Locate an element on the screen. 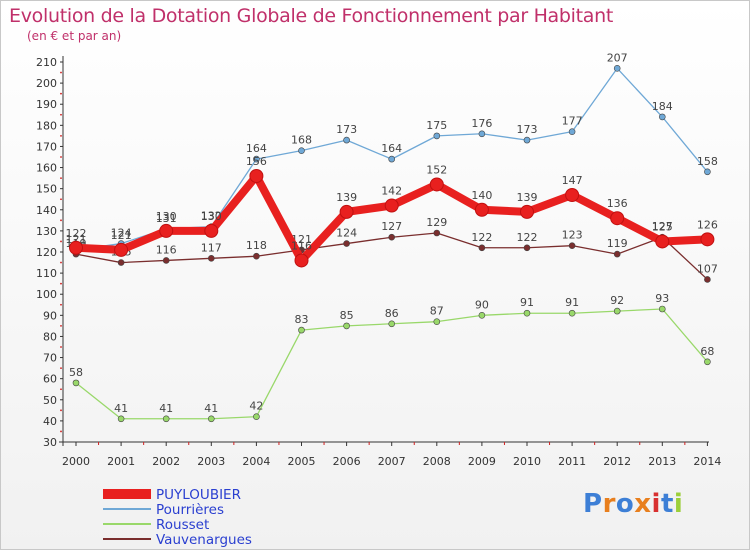 The image size is (750, 550). logo-letter: t is located at coordinates (667, 504).